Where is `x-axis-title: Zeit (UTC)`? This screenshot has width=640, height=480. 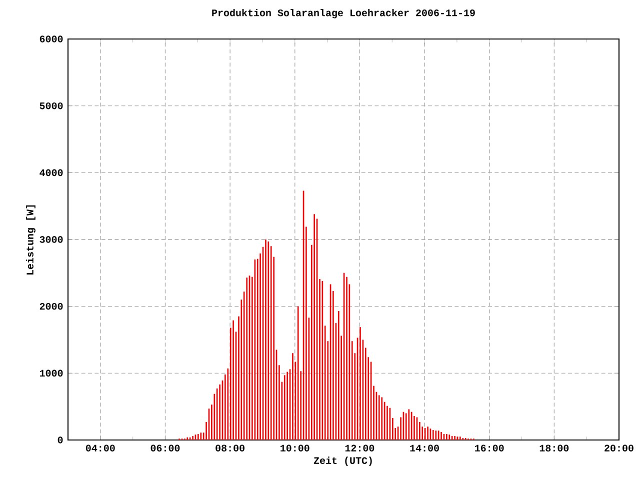 x-axis-title: Zeit (UTC) is located at coordinates (343, 461).